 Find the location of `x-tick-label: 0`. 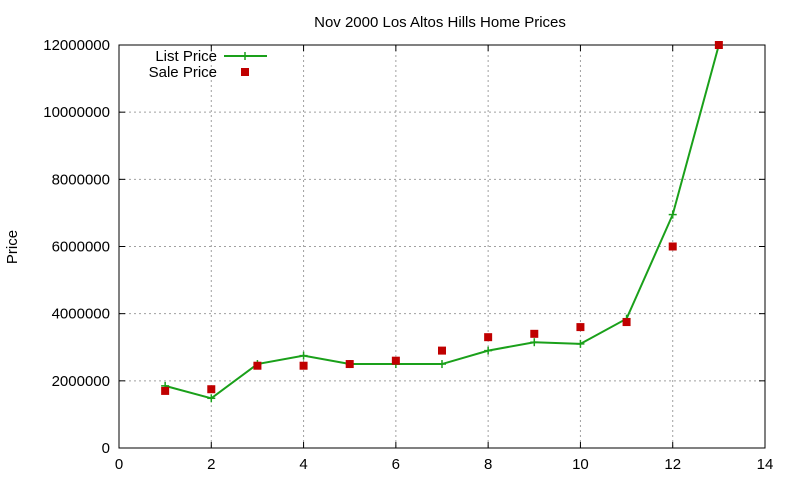

x-tick-label: 0 is located at coordinates (119, 464).